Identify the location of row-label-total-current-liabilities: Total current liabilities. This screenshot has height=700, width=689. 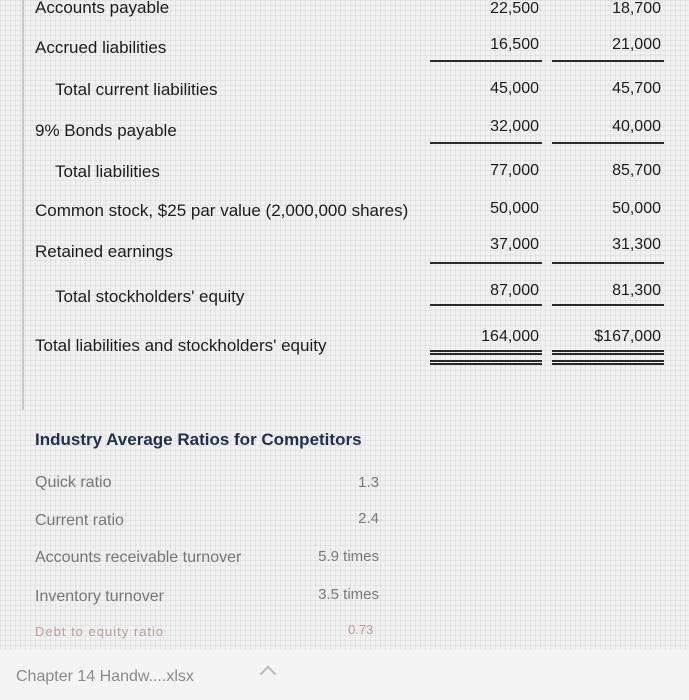
(136, 89).